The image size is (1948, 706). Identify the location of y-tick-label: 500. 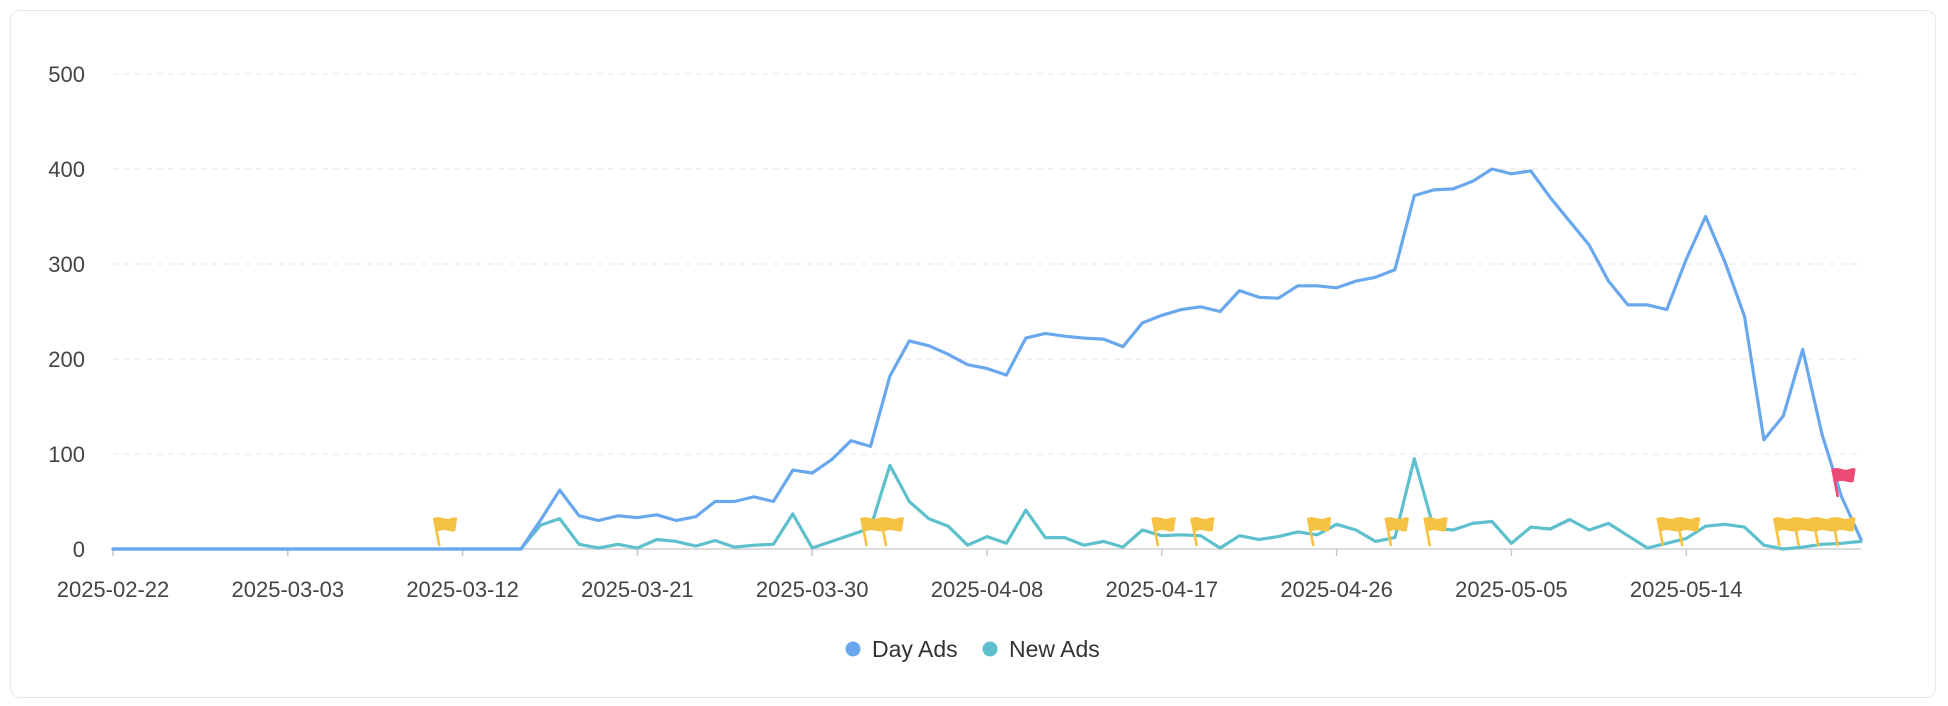
(66, 74).